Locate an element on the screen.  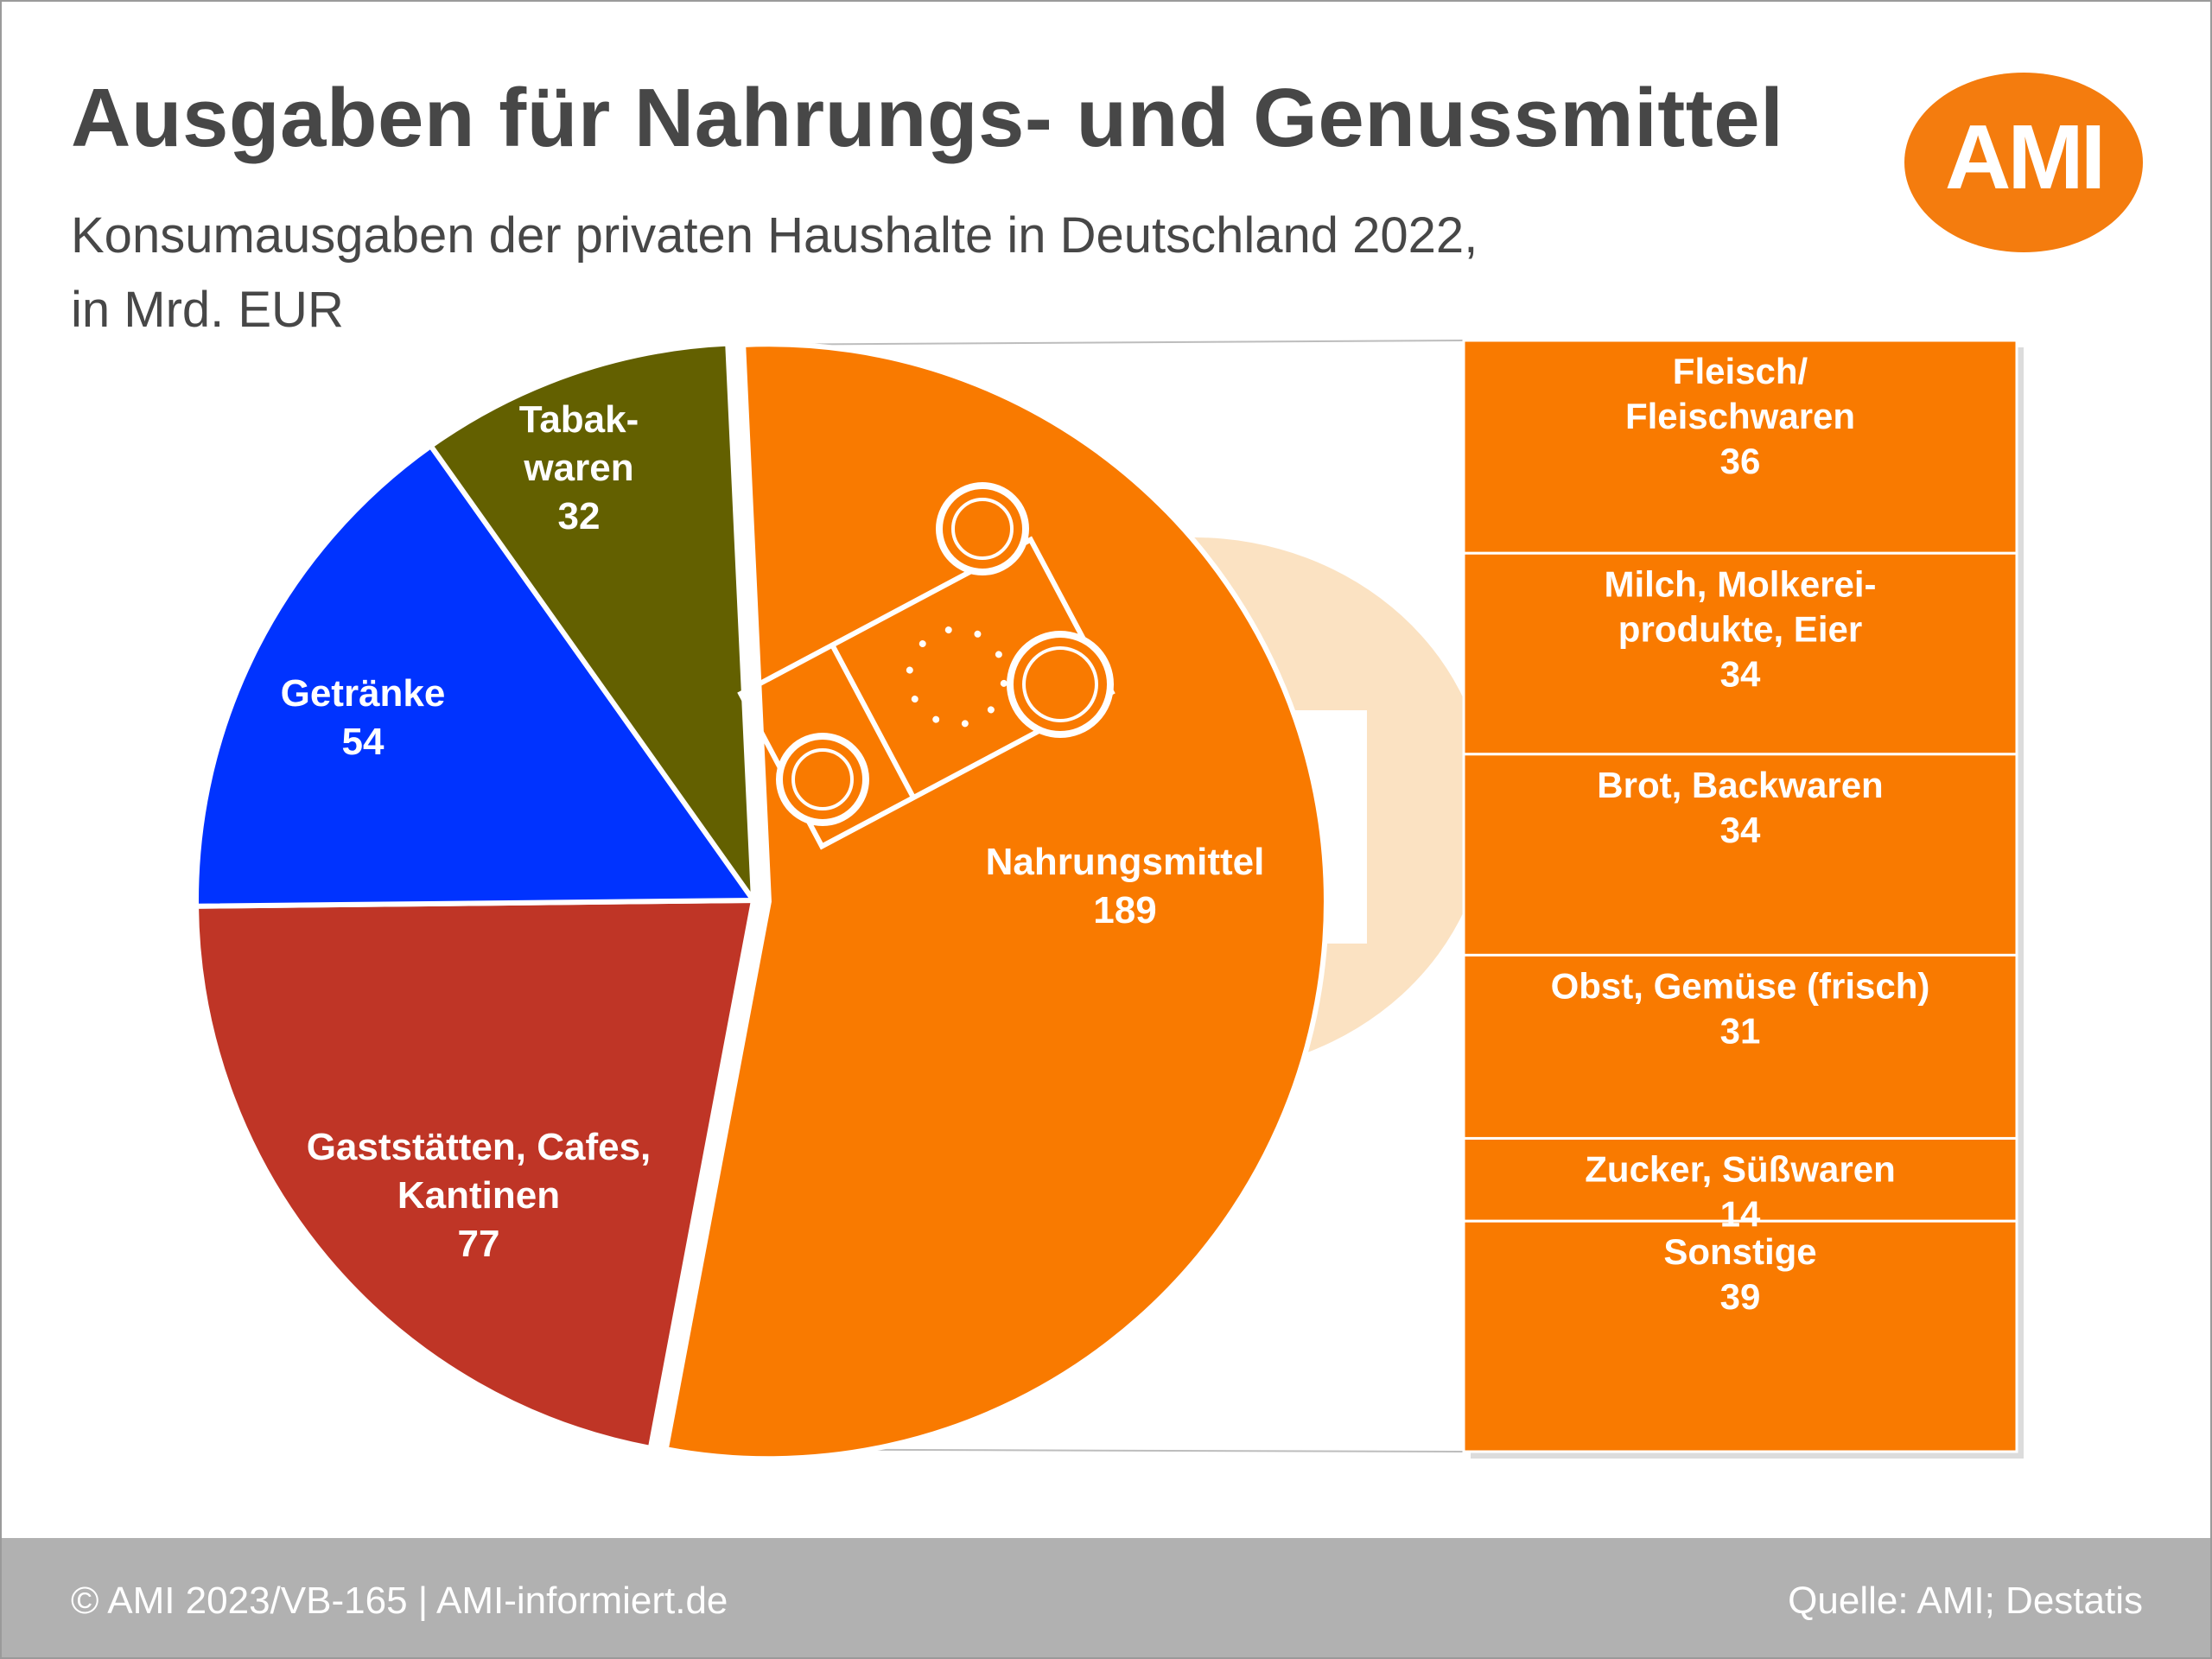
pie-slice-label: Getränke 54 is located at coordinates (363, 717).